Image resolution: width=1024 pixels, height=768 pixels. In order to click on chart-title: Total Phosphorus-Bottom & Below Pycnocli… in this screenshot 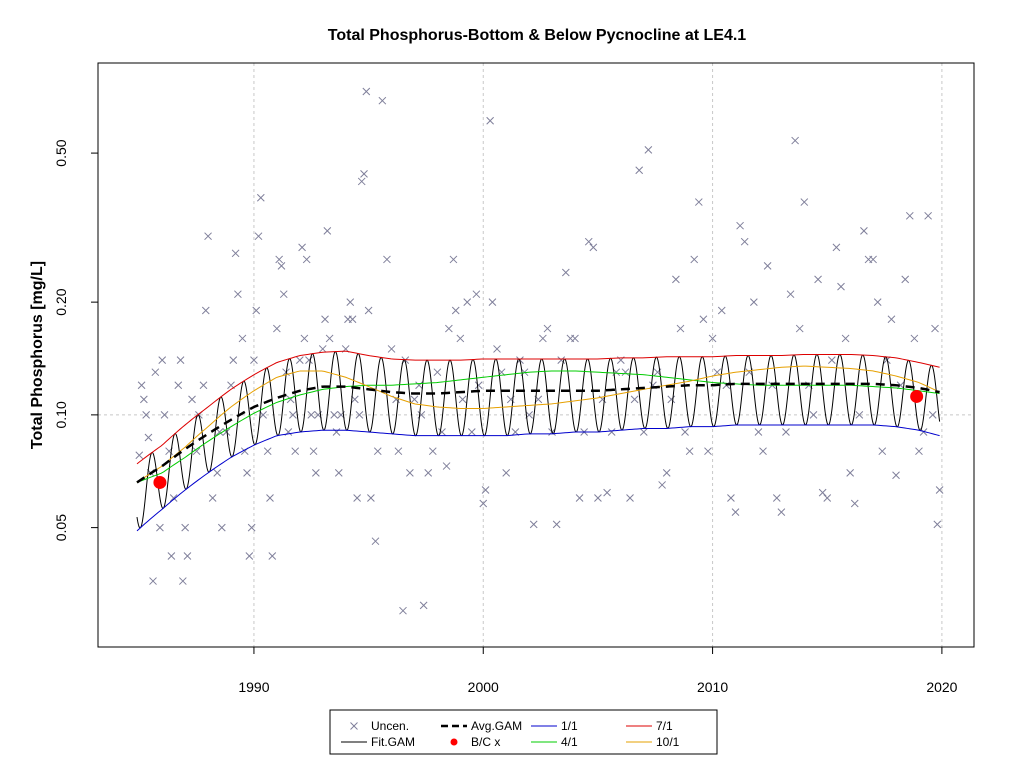, I will do `click(537, 35)`.